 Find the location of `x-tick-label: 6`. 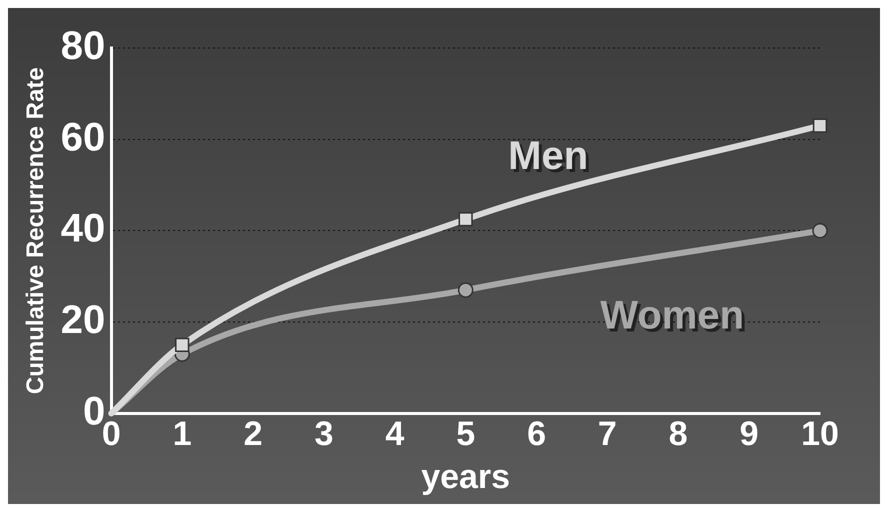

x-tick-label: 6 is located at coordinates (536, 434).